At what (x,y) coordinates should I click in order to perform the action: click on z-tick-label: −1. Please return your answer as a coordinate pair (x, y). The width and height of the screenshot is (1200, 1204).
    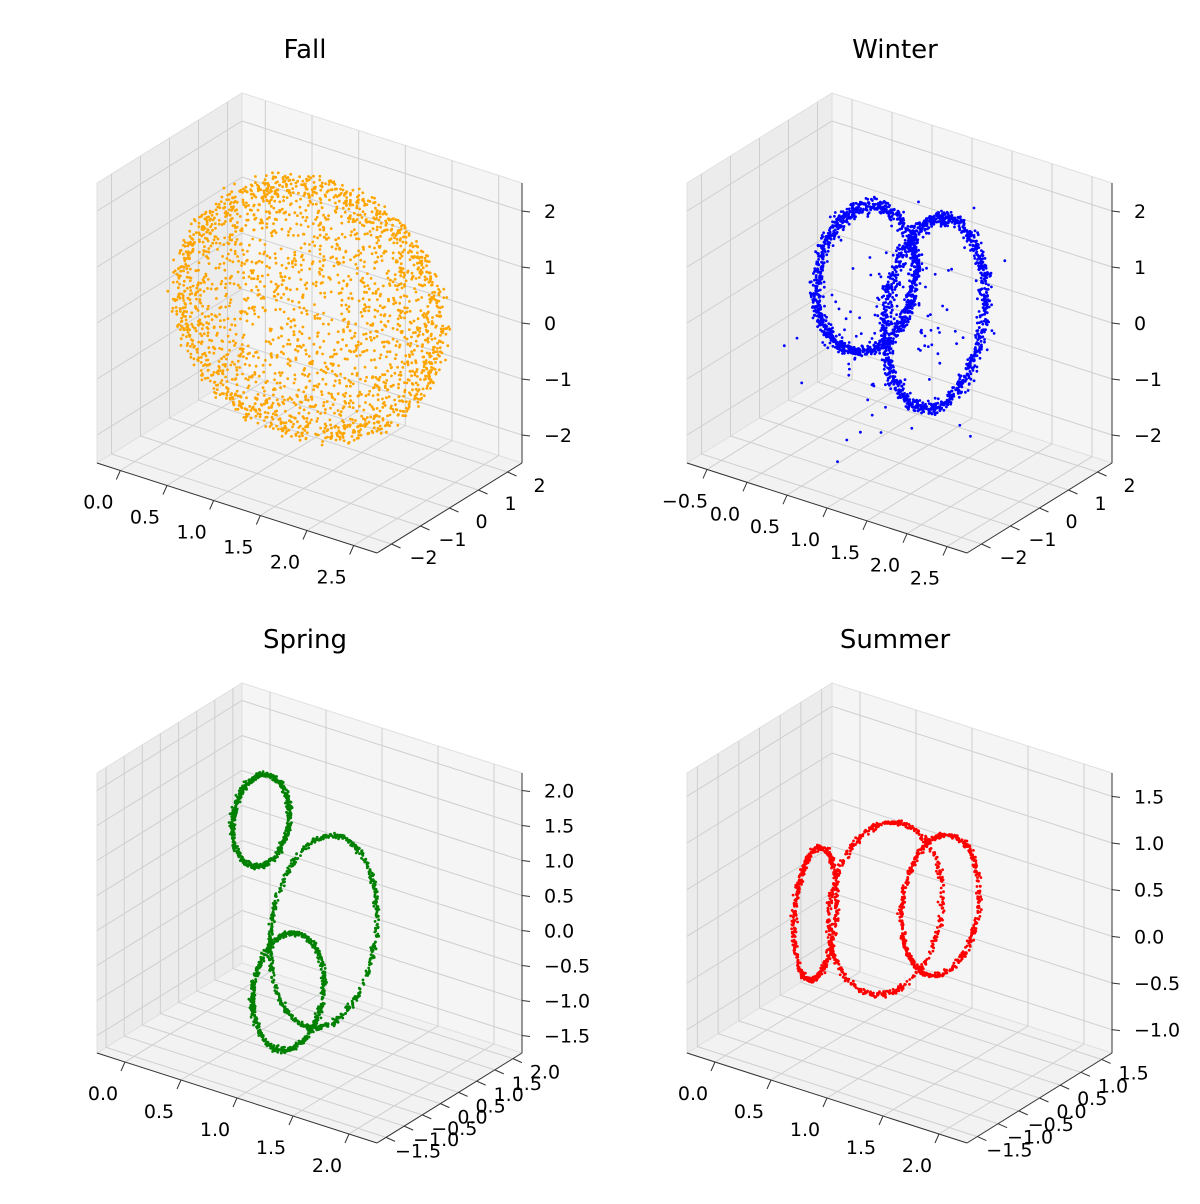
    Looking at the image, I should click on (1148, 380).